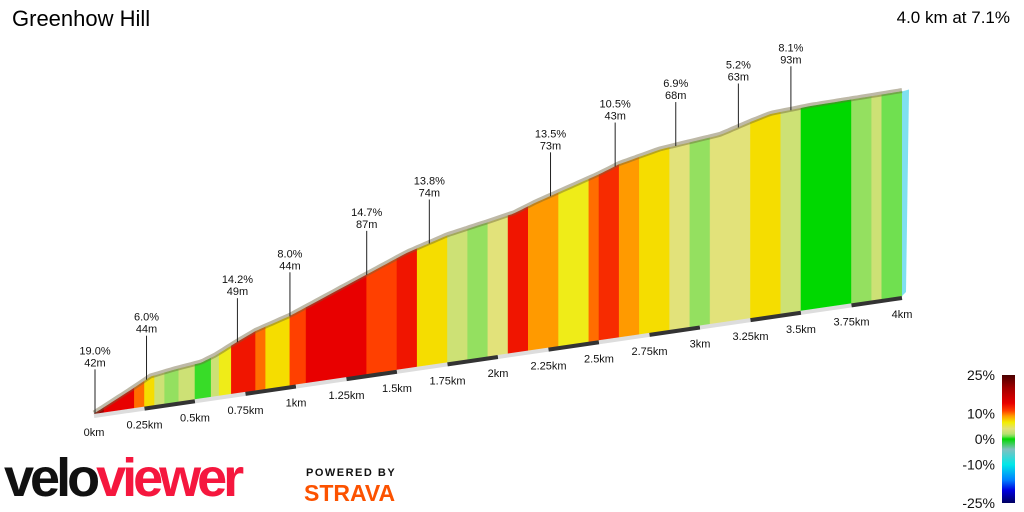  I want to click on annotation-length: 63m, so click(738, 78).